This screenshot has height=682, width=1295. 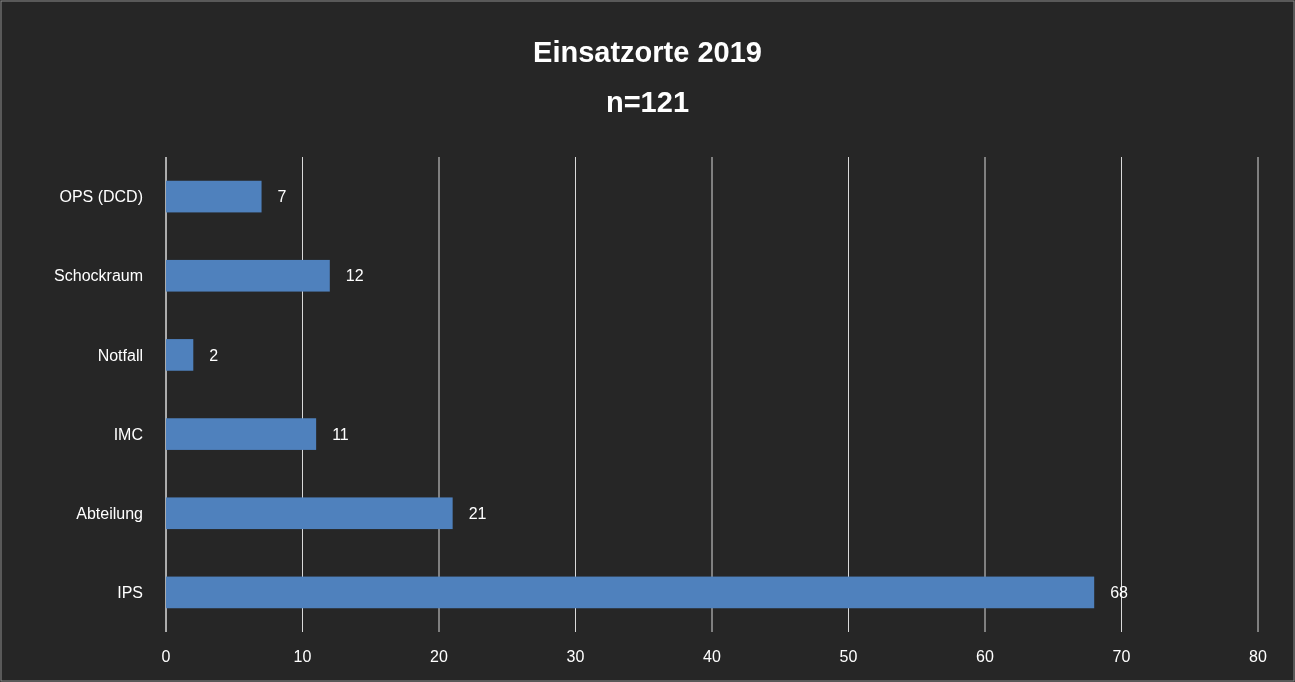 What do you see at coordinates (647, 52) in the screenshot?
I see `chart-title: Einsatzorte 2019` at bounding box center [647, 52].